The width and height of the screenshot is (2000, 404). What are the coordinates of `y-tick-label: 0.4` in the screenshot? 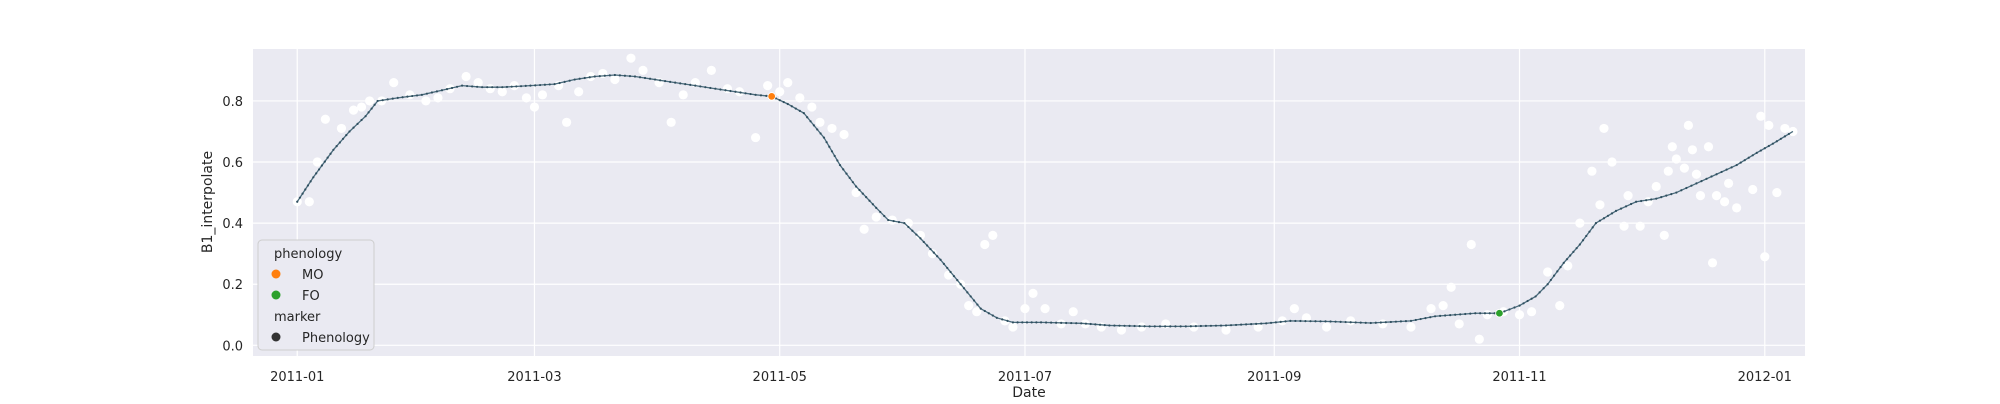 It's located at (232, 224).